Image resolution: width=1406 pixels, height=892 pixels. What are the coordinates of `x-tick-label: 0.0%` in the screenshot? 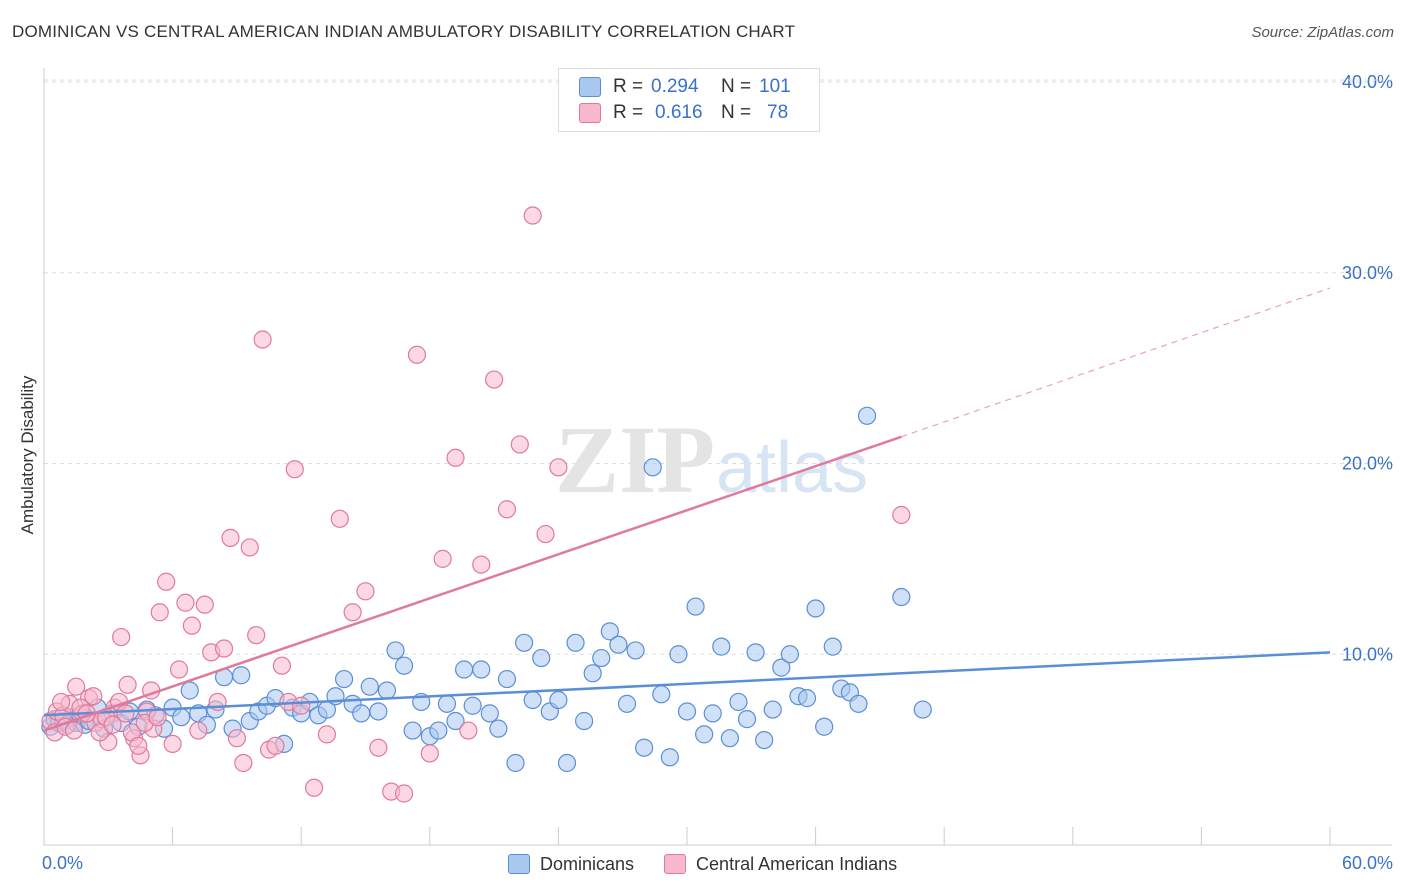 It's located at (62, 863).